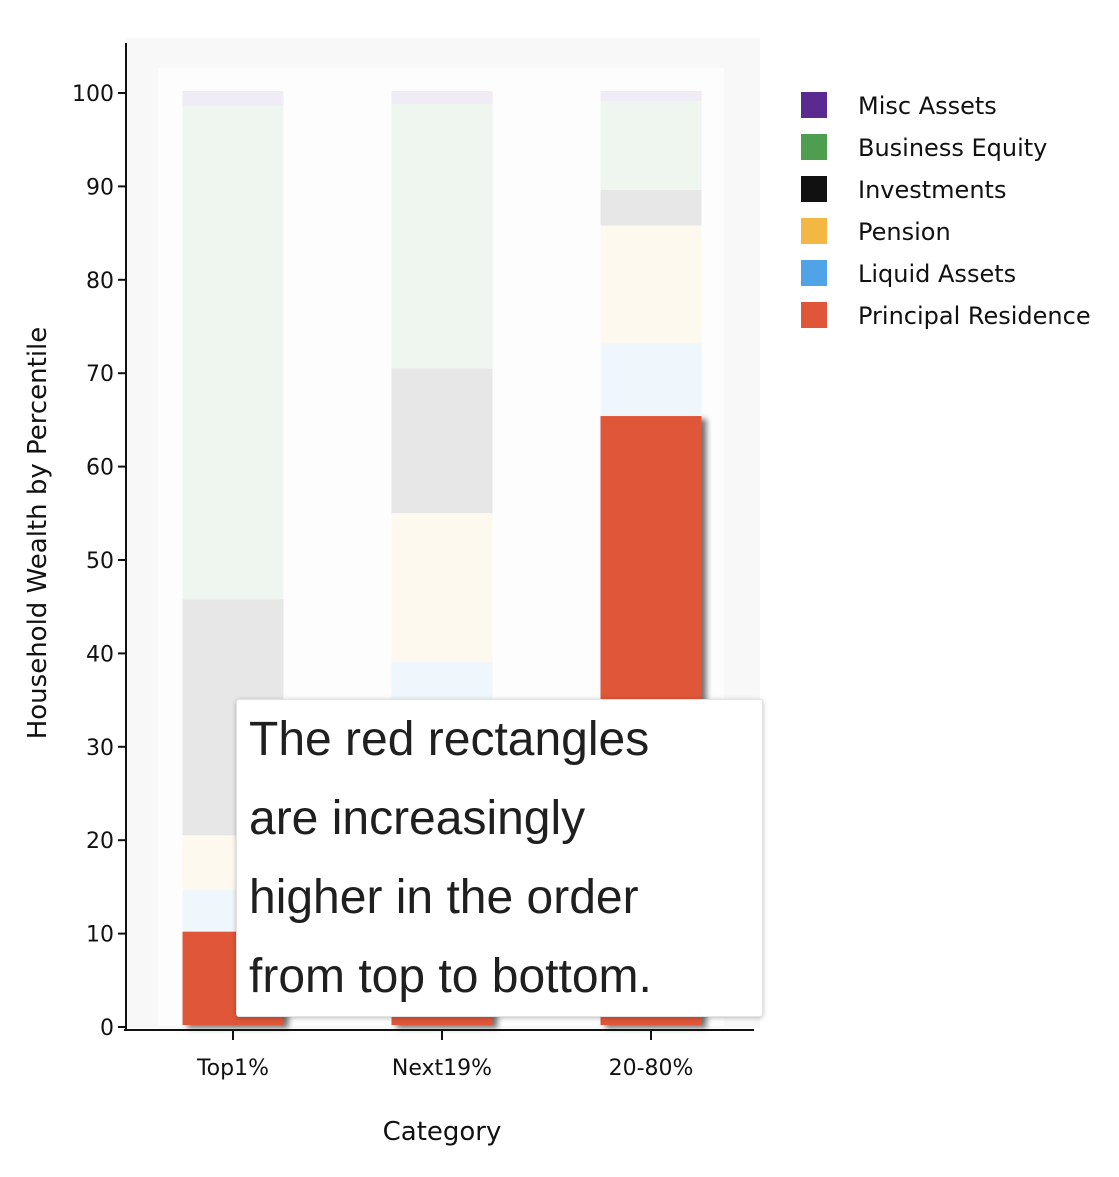 This screenshot has height=1177, width=1119. Describe the element at coordinates (814, 147) in the screenshot. I see `legend-swatch-business-equity` at that location.